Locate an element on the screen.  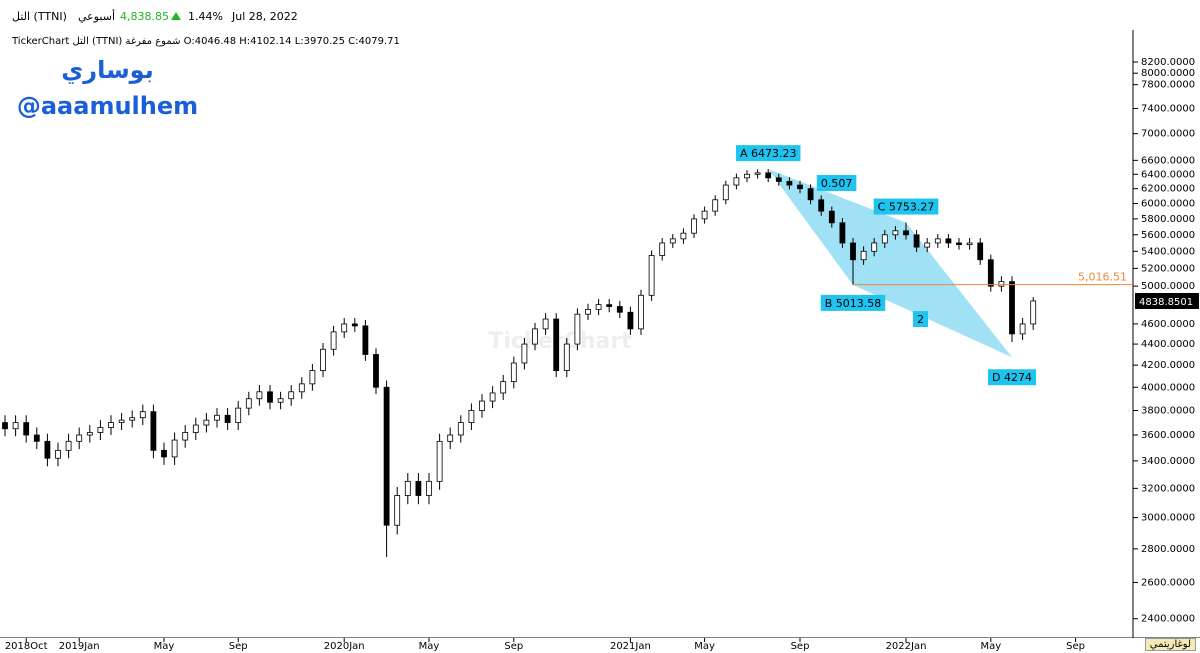
pattern-point-label-text: B 5013.58 is located at coordinates (853, 303).